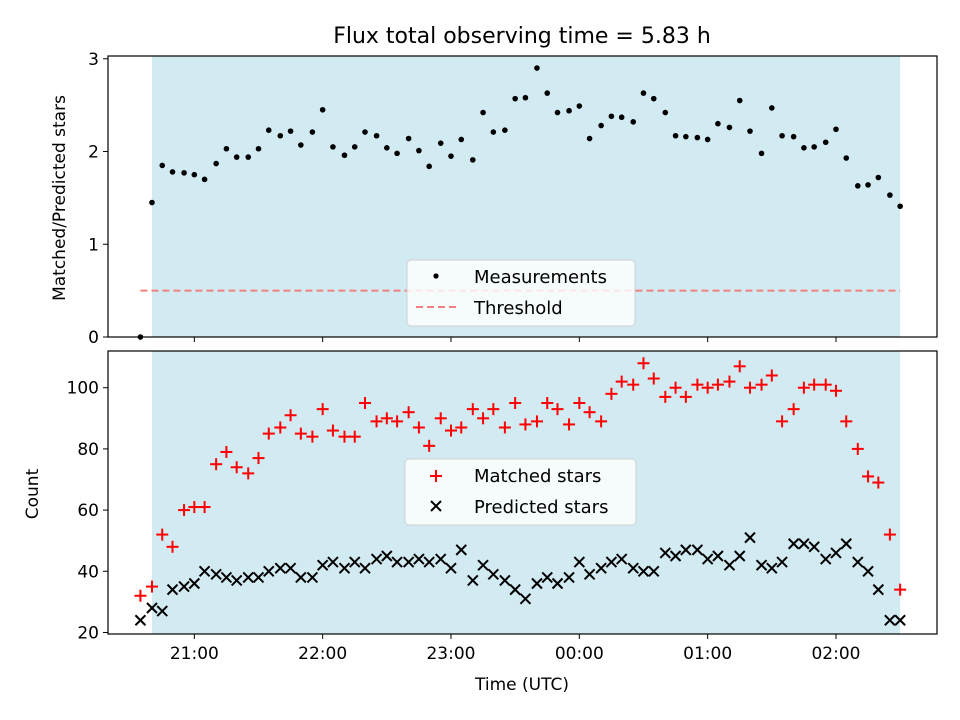  Describe the element at coordinates (518, 308) in the screenshot. I see `legend-label-threshold: Threshold` at that location.